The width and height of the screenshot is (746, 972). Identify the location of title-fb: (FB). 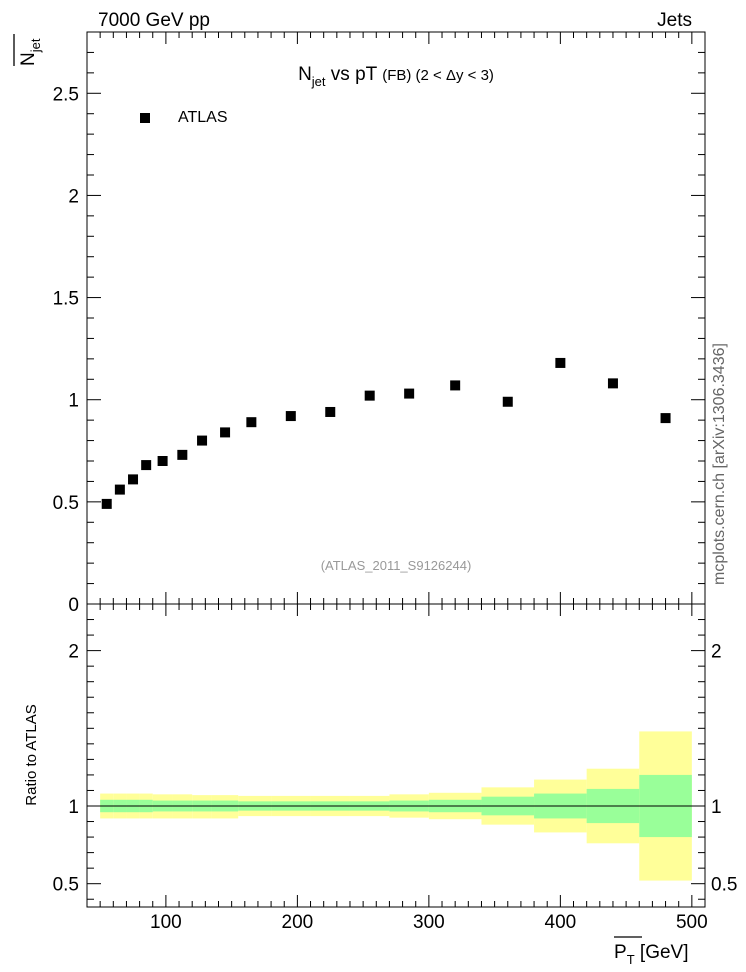
(396, 75).